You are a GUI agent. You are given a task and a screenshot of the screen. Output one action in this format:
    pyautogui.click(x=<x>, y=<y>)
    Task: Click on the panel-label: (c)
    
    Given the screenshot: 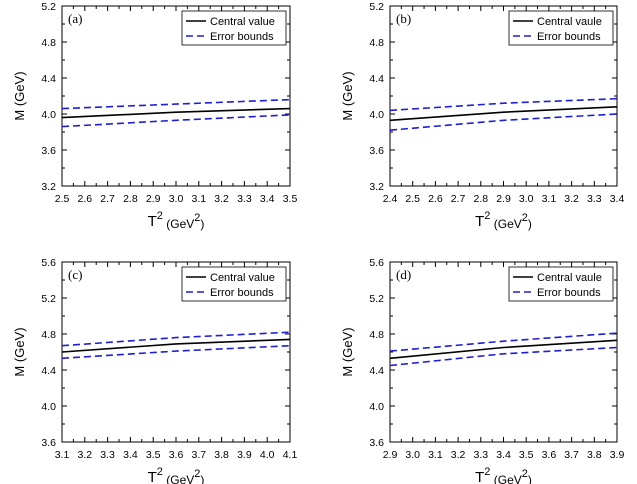 What is the action you would take?
    pyautogui.click(x=75, y=274)
    